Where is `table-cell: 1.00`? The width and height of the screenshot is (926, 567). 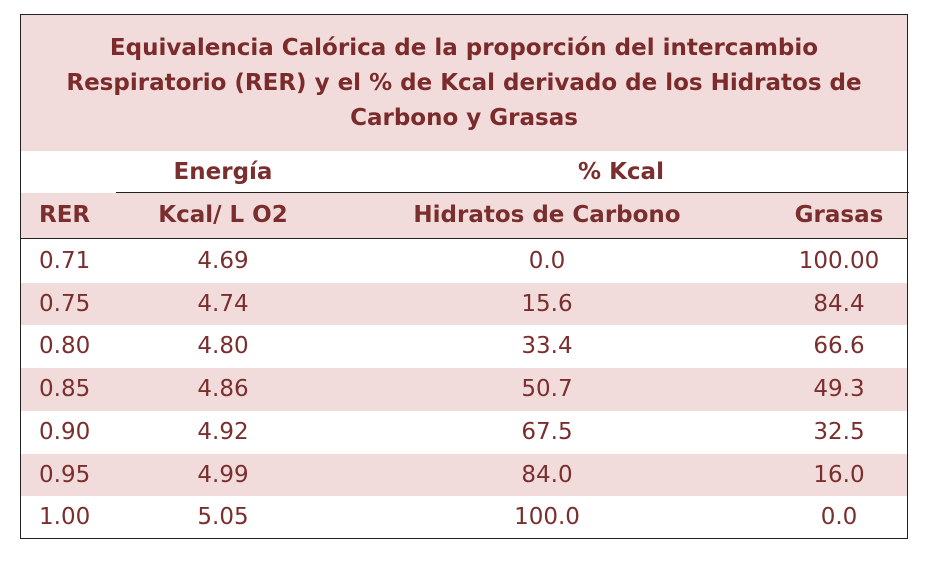
table-cell: 1.00 is located at coordinates (65, 517).